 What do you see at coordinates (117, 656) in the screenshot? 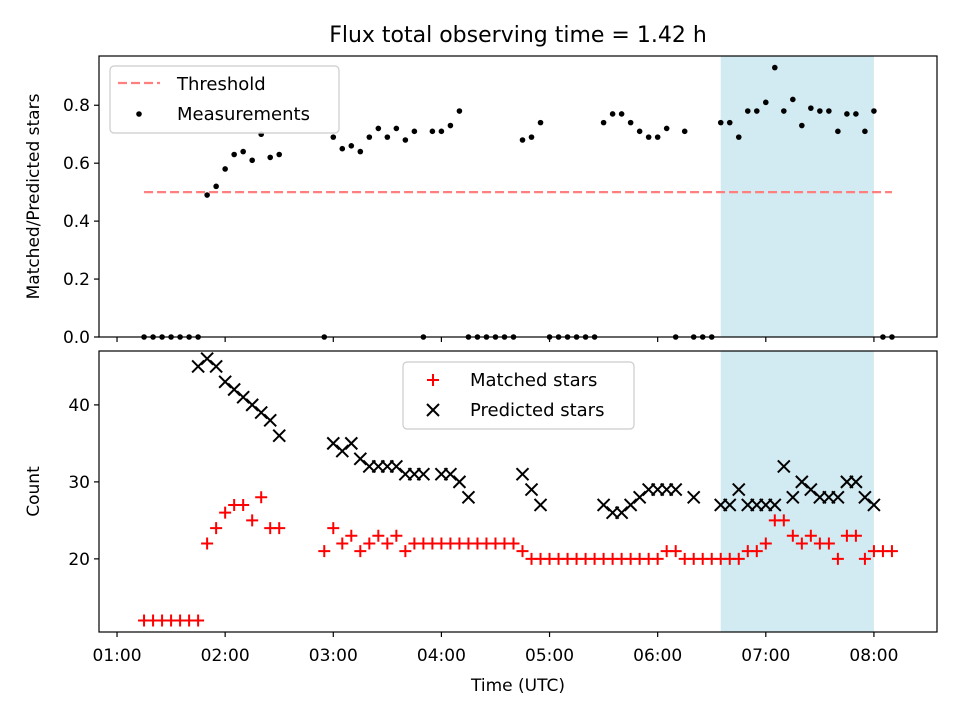
I see `x-tick-label: 01:00` at bounding box center [117, 656].